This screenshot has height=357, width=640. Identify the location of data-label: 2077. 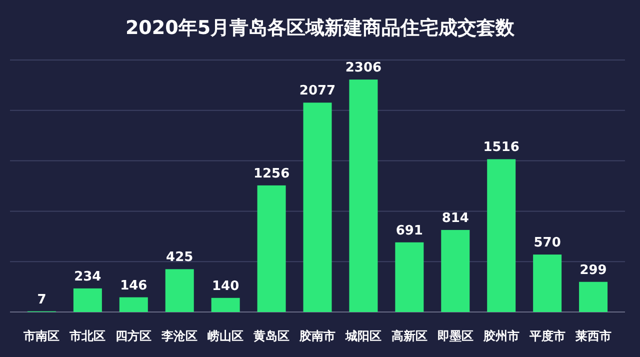
(317, 91).